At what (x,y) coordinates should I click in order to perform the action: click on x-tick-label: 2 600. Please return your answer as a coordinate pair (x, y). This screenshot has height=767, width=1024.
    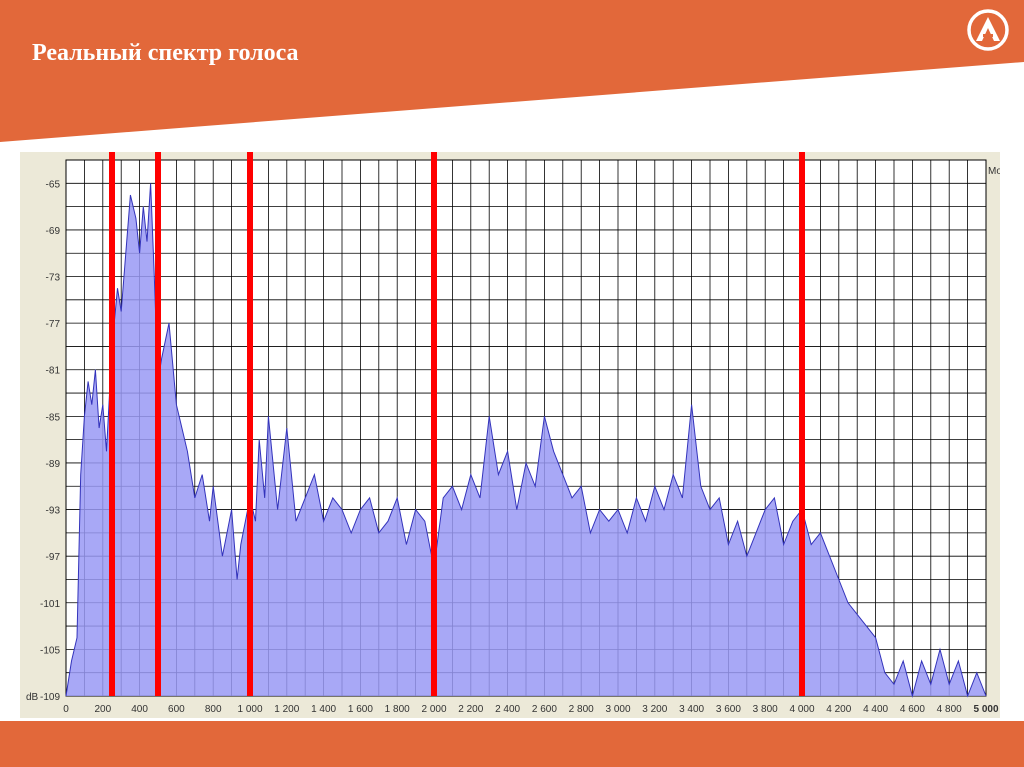
    Looking at the image, I should click on (544, 709).